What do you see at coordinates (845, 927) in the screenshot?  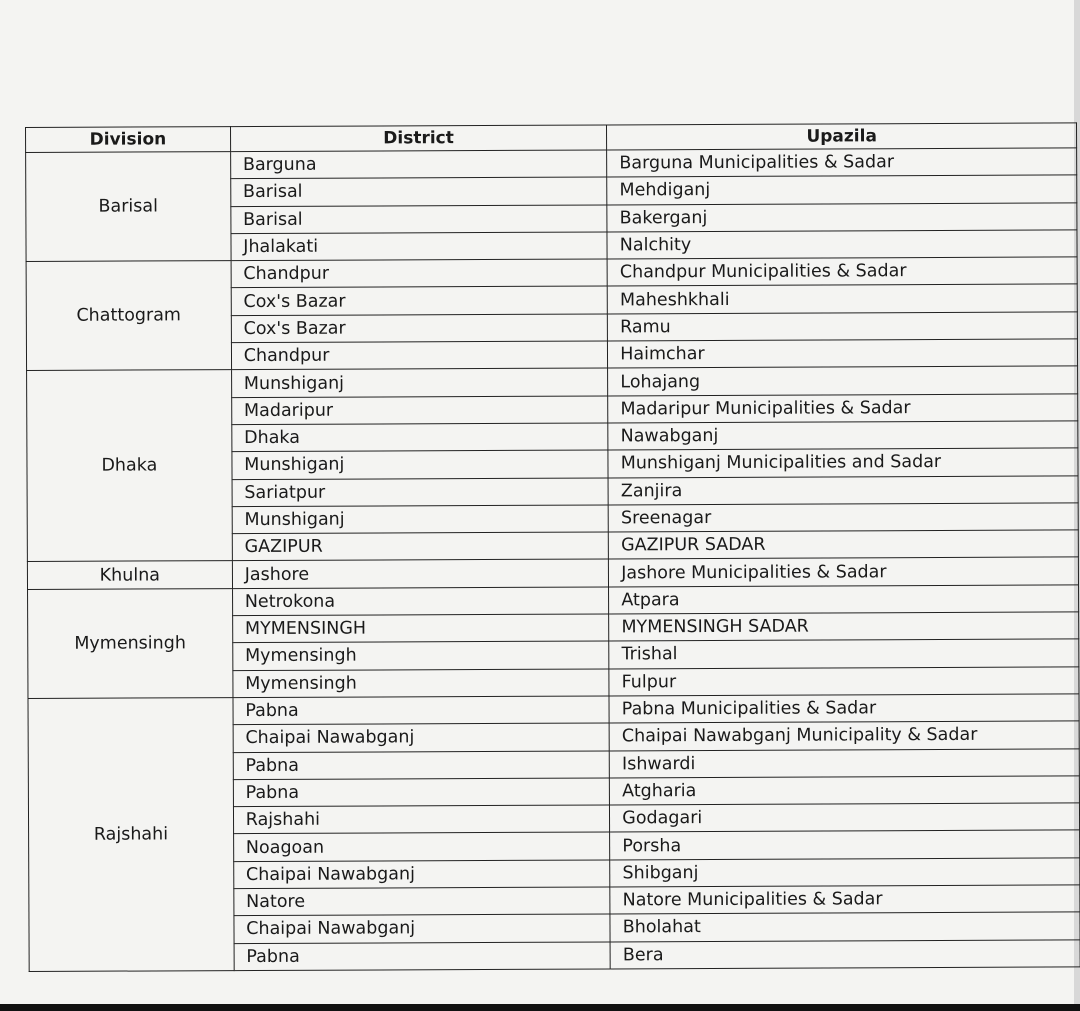 I see `upazila-cell: Bholahat` at bounding box center [845, 927].